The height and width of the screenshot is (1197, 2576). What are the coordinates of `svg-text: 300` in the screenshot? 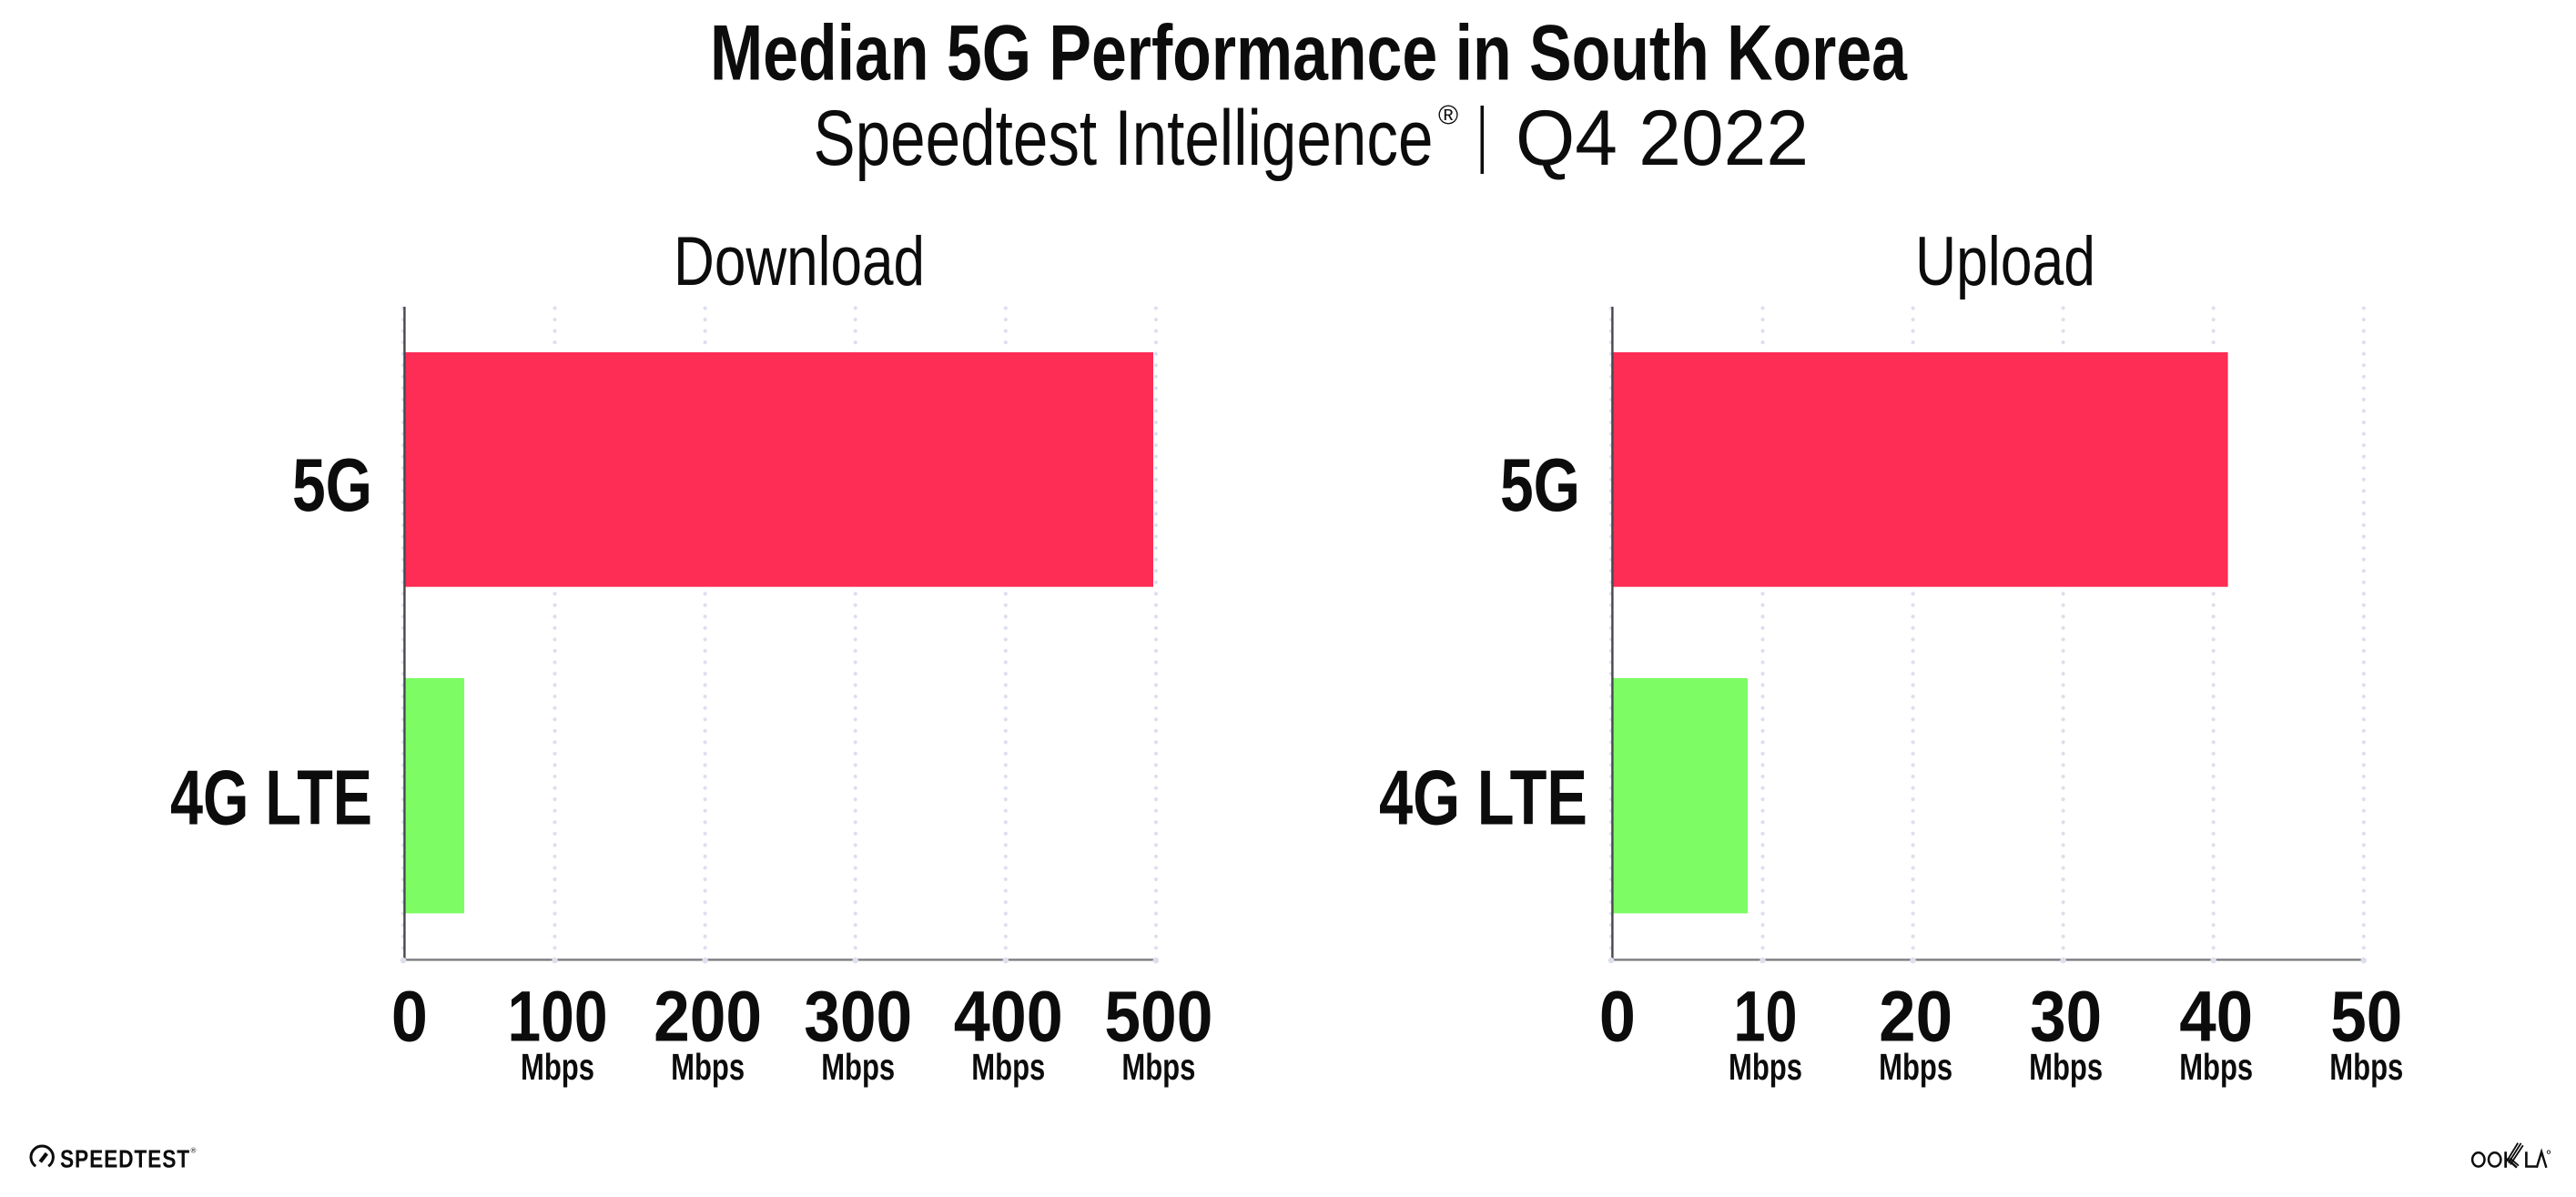 It's located at (858, 1017).